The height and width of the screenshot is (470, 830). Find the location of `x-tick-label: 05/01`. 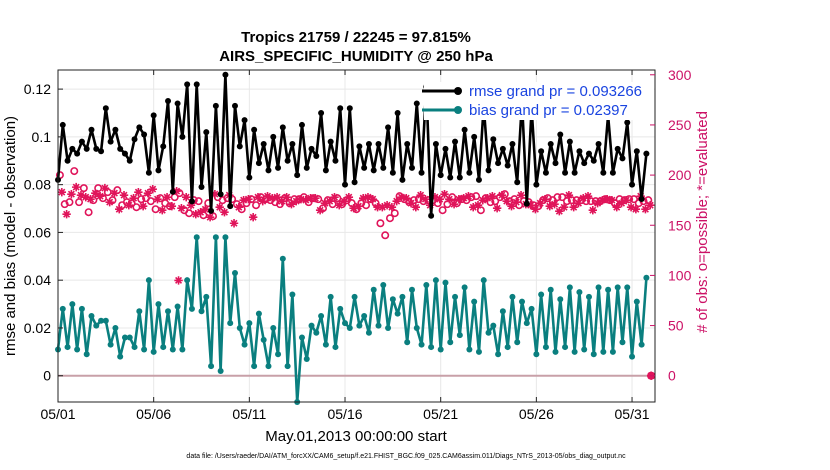

x-tick-label: 05/01 is located at coordinates (57, 414).